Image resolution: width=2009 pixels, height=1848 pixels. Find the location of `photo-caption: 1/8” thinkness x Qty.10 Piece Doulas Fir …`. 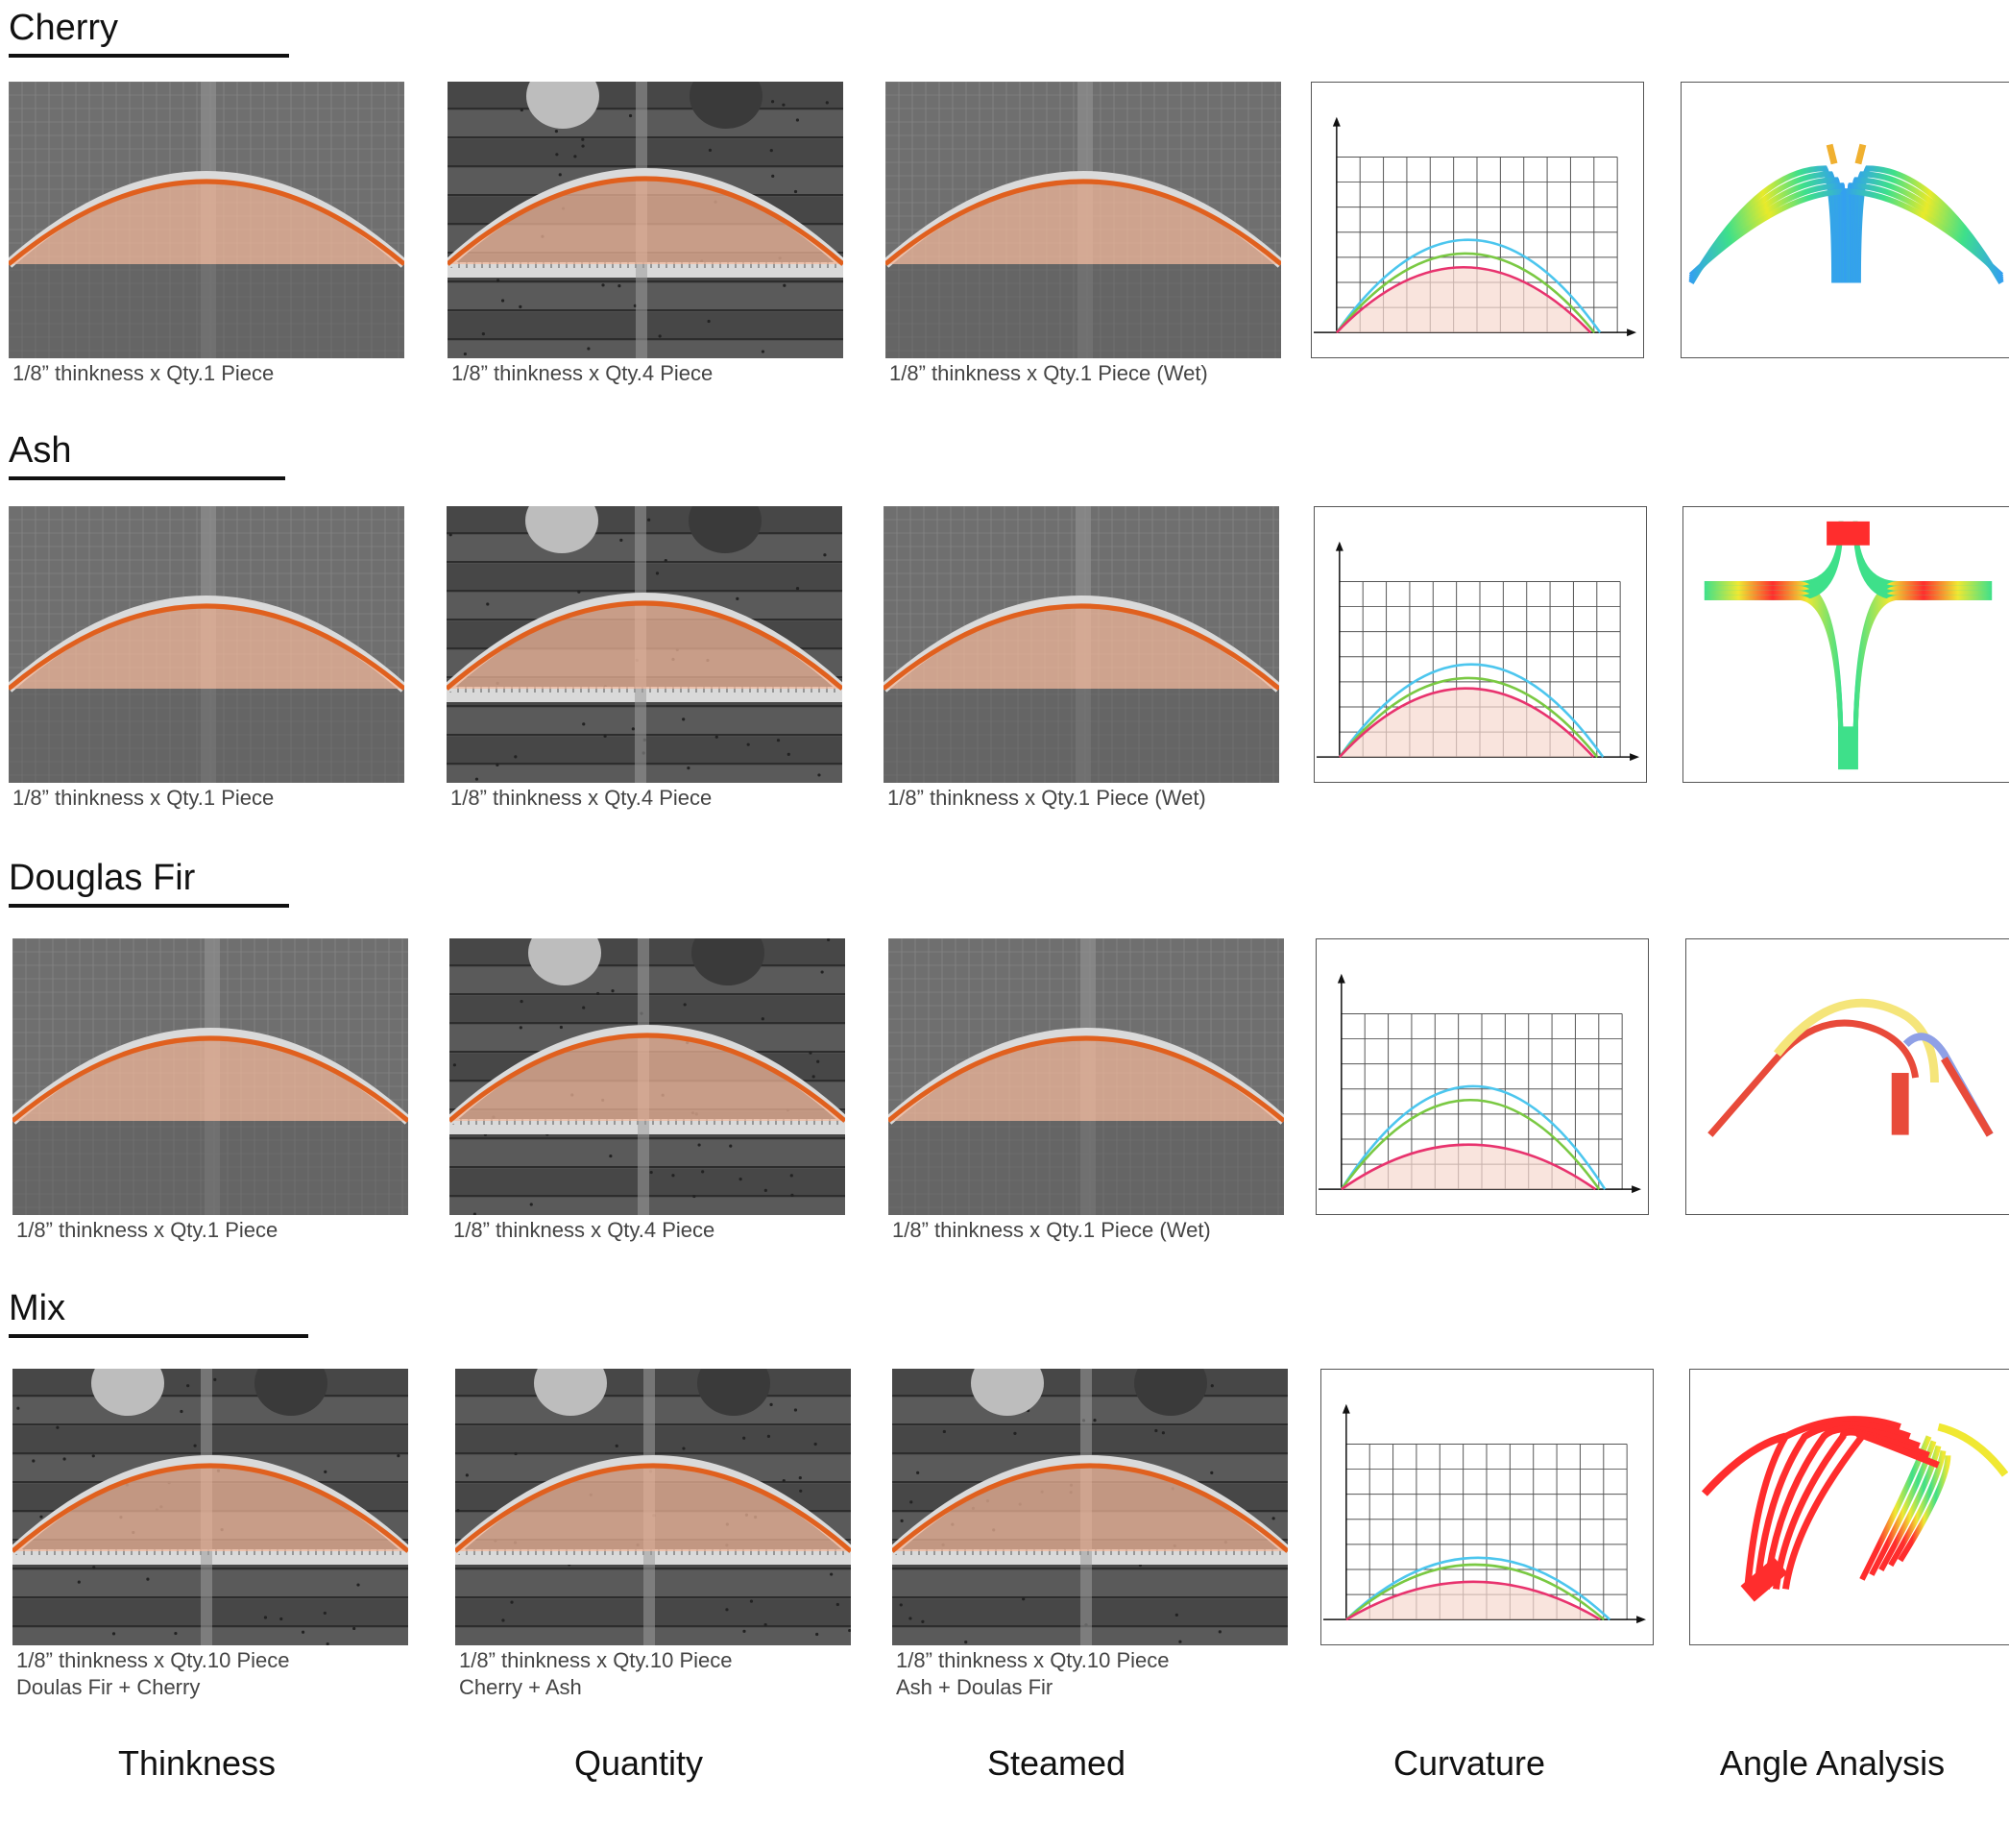

photo-caption: 1/8” thinkness x Qty.10 Piece Doulas Fir … is located at coordinates (153, 1674).